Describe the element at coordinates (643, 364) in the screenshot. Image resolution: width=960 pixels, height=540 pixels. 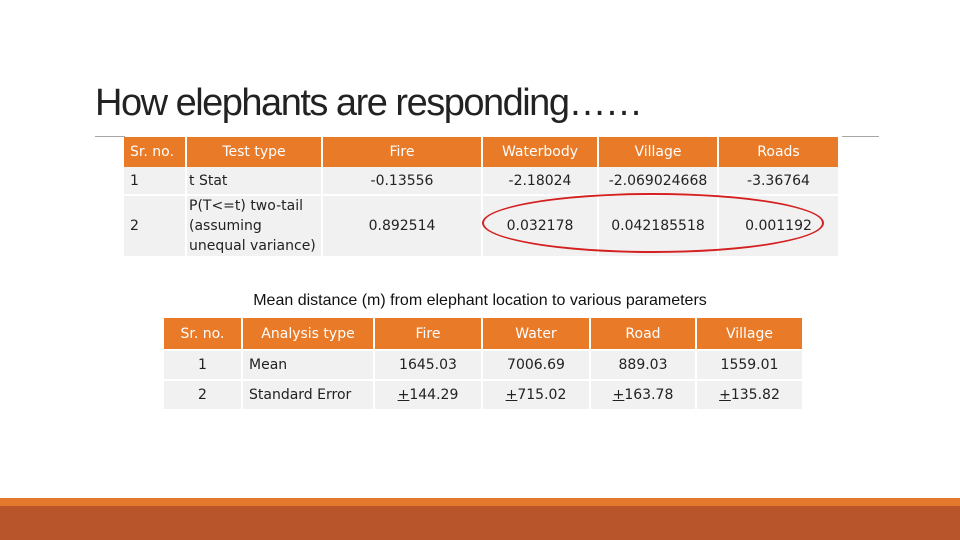
I see `cell-road: 889.03` at that location.